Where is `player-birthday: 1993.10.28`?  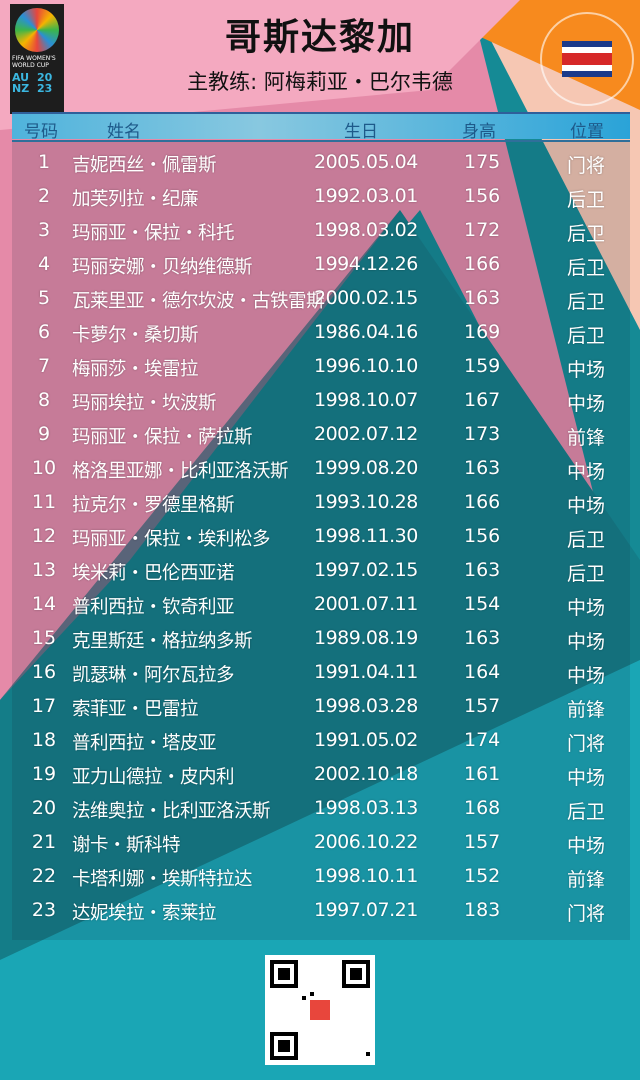
player-birthday: 1993.10.28 is located at coordinates (366, 502).